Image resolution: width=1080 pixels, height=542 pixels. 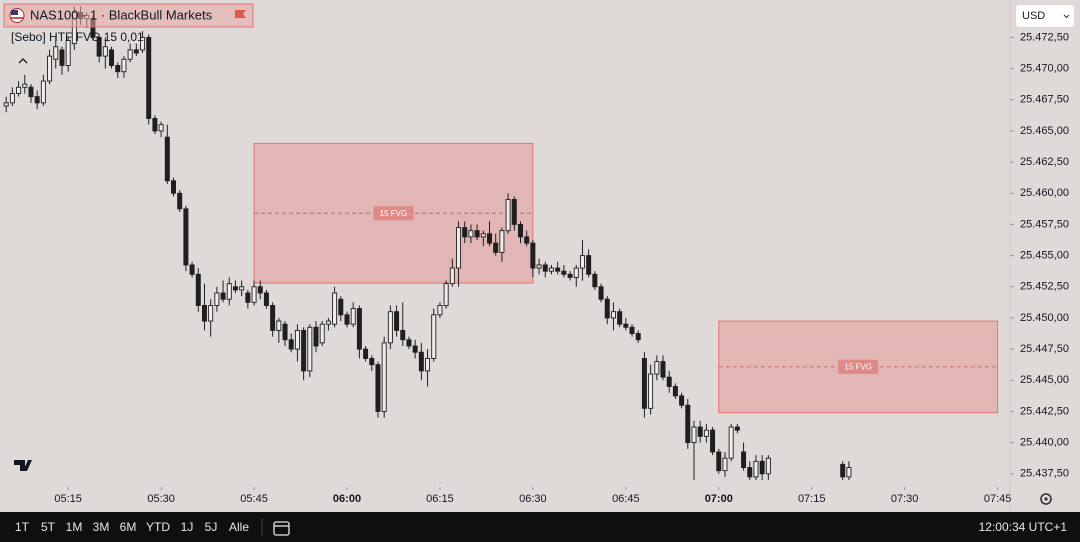 I want to click on range-button: 6M, so click(x=128, y=527).